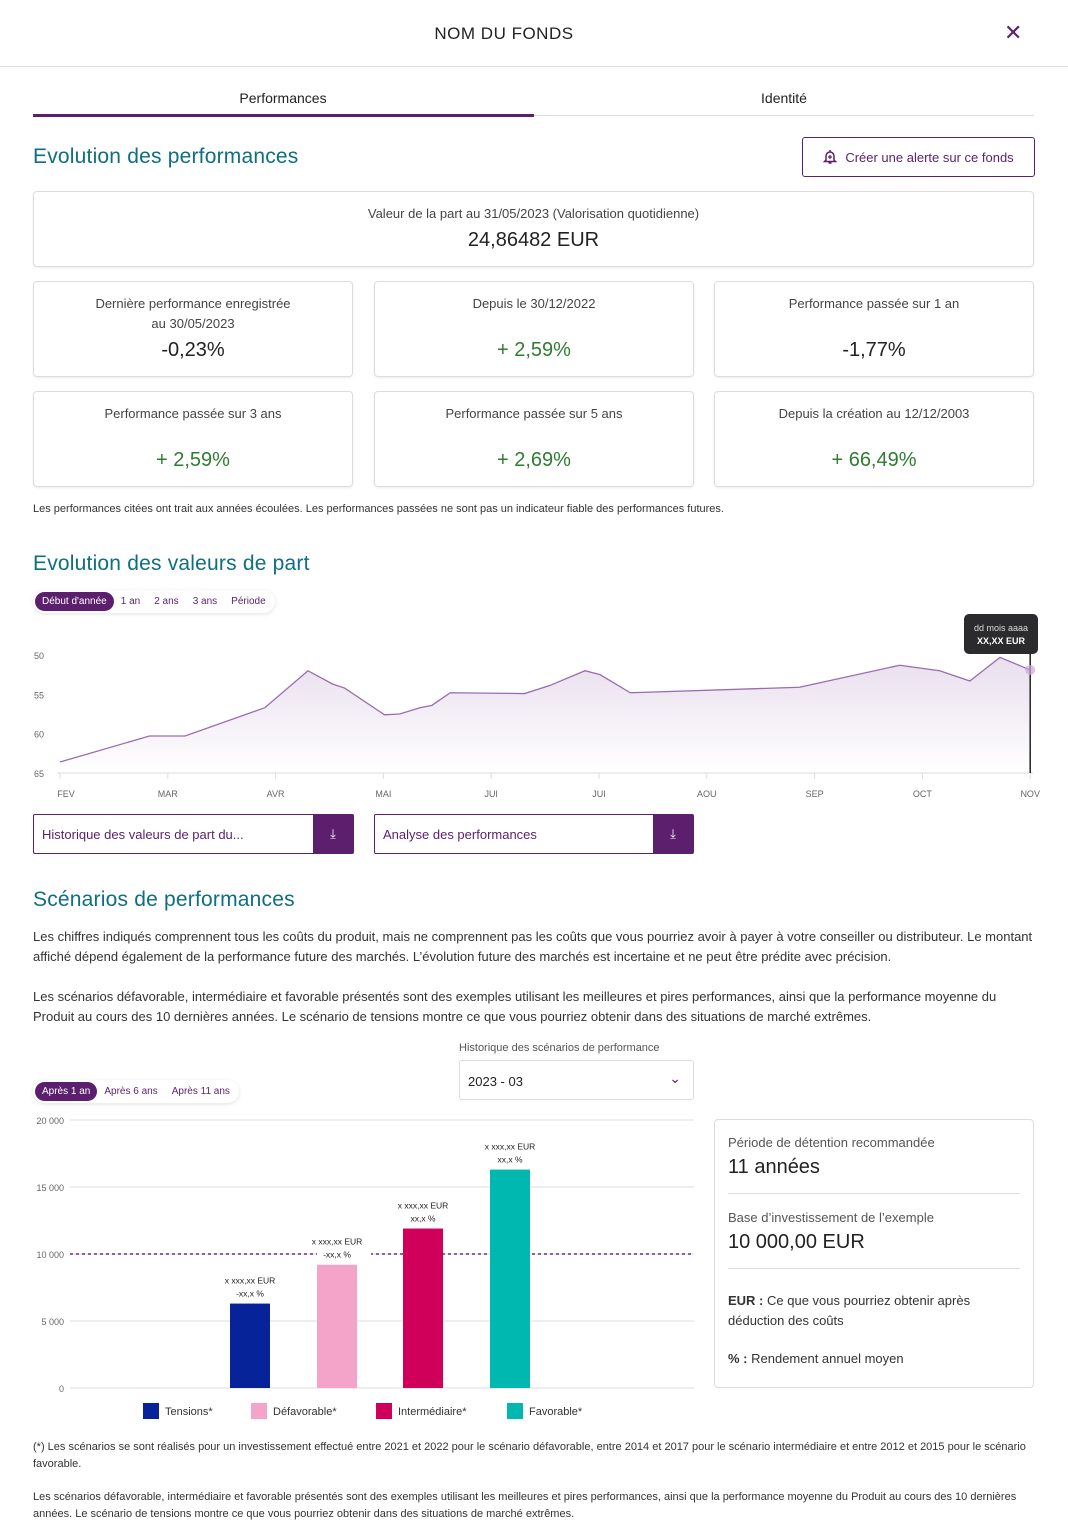  Describe the element at coordinates (534, 460) in the screenshot. I see `card-value: + 2,69%` at that location.